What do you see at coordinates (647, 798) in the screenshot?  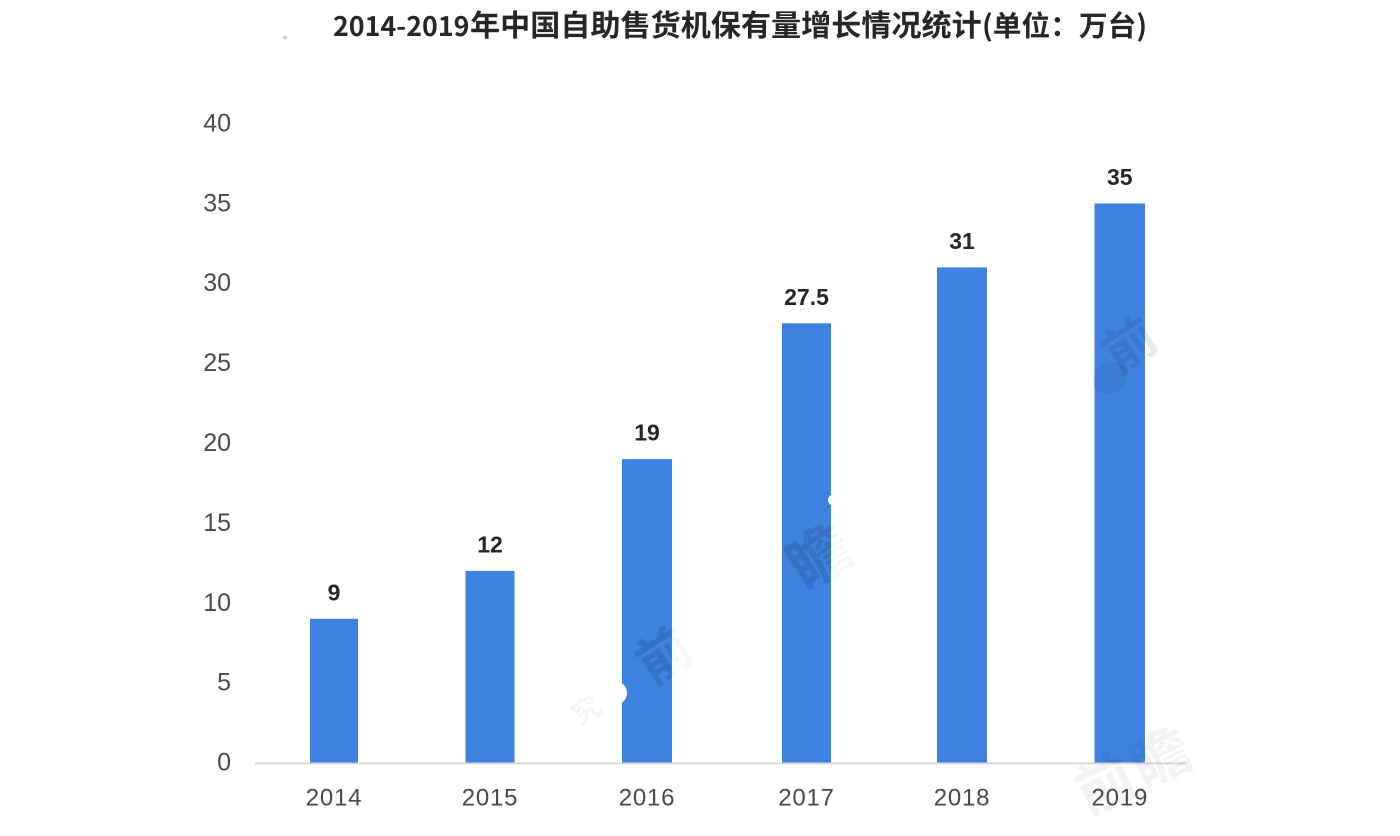 I see `svg-text: 2016` at bounding box center [647, 798].